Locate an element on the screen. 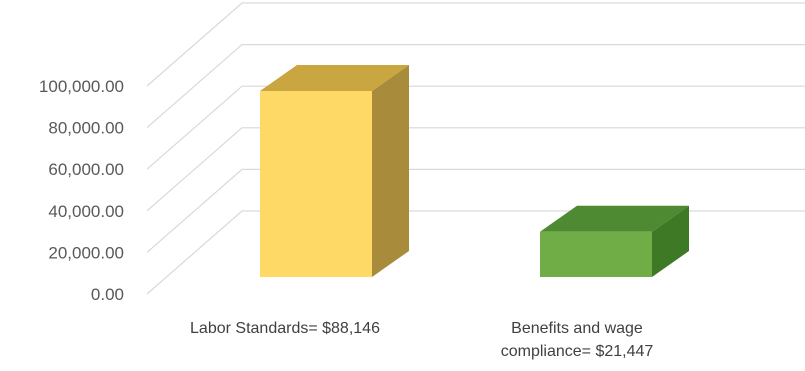 This screenshot has height=371, width=805. x-category-label: compliance= $21,447 is located at coordinates (577, 351).